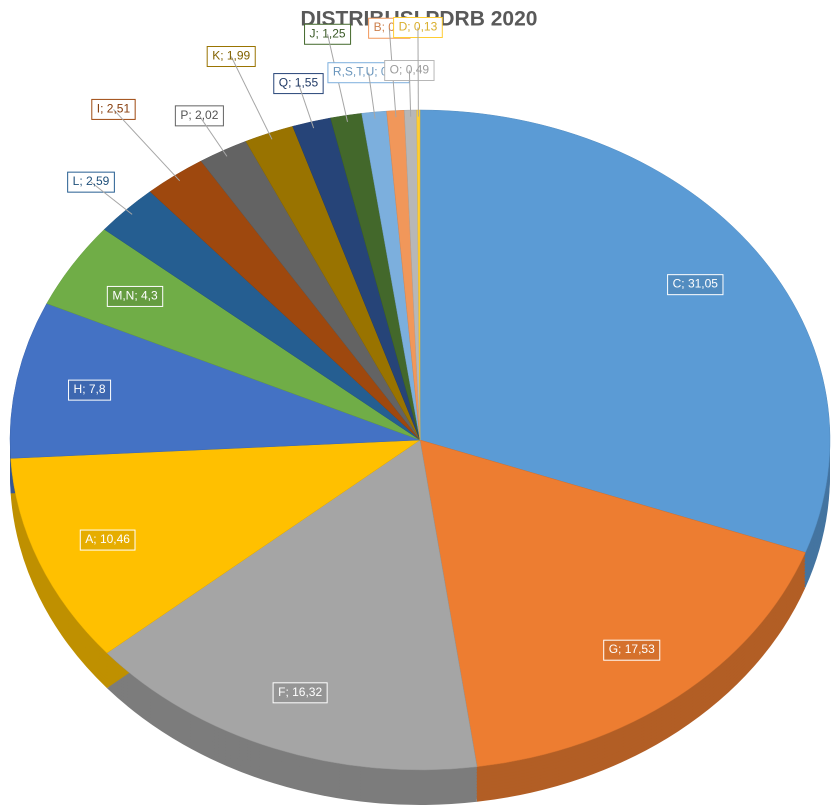 The image size is (838, 809). What do you see at coordinates (613, 649) in the screenshot?
I see `label-category: G` at bounding box center [613, 649].